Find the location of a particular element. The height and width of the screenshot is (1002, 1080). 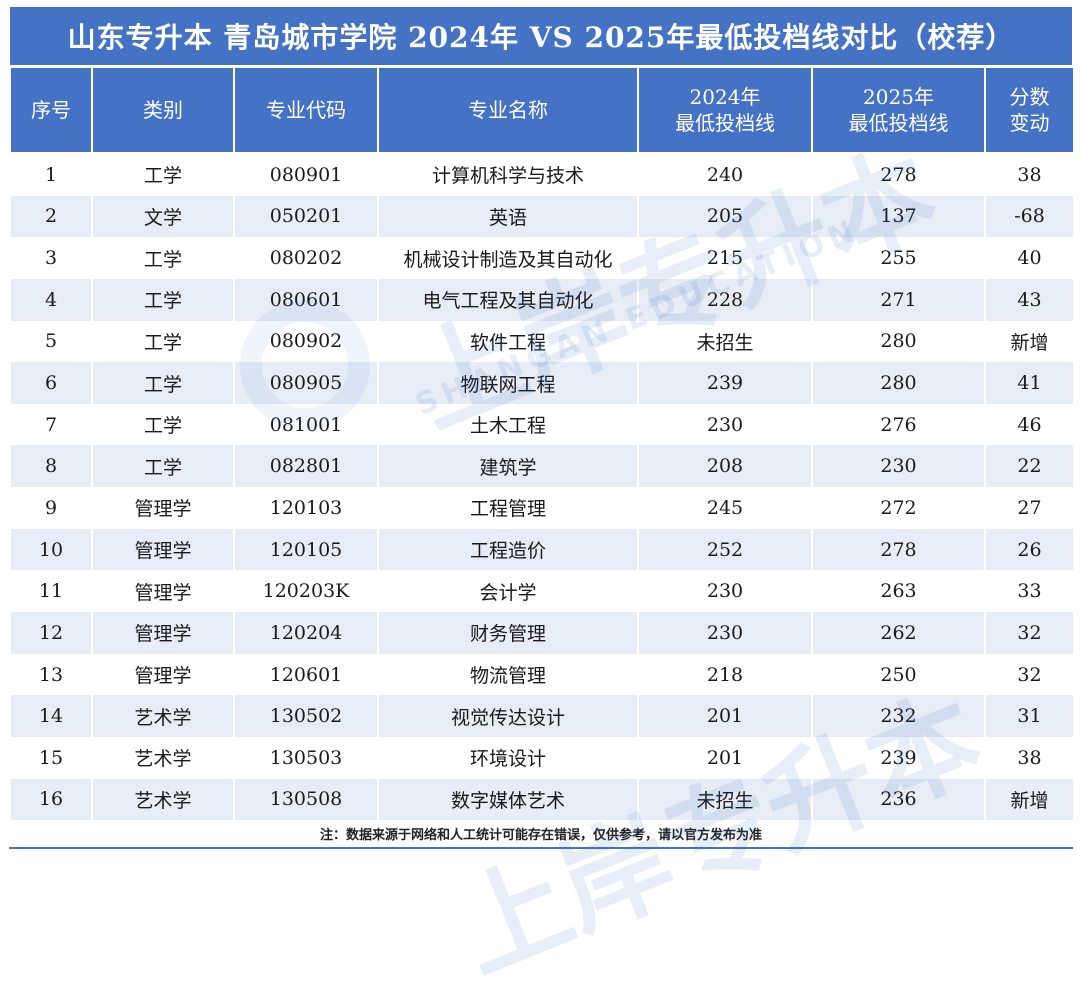

cell-code: 080901 is located at coordinates (306, 174).